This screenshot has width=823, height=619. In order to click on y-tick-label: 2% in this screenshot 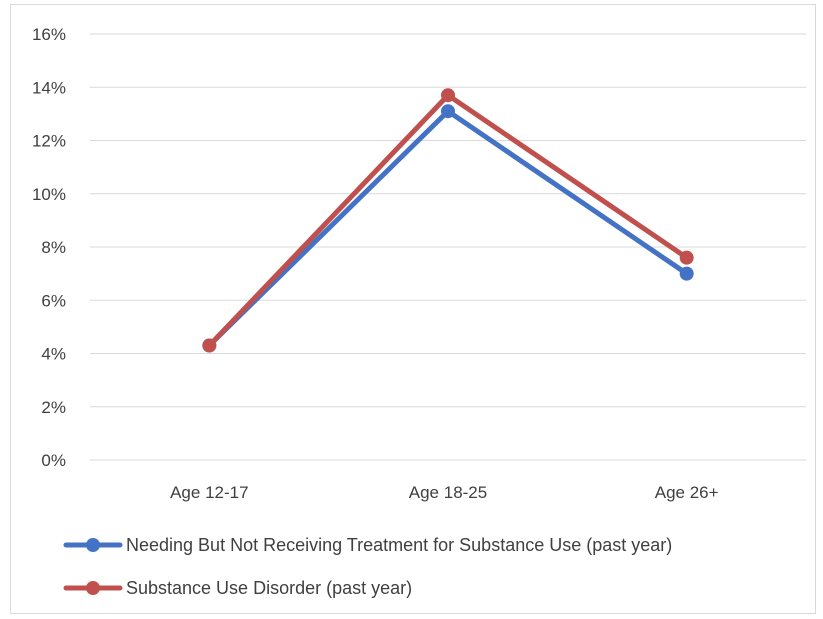, I will do `click(53, 407)`.